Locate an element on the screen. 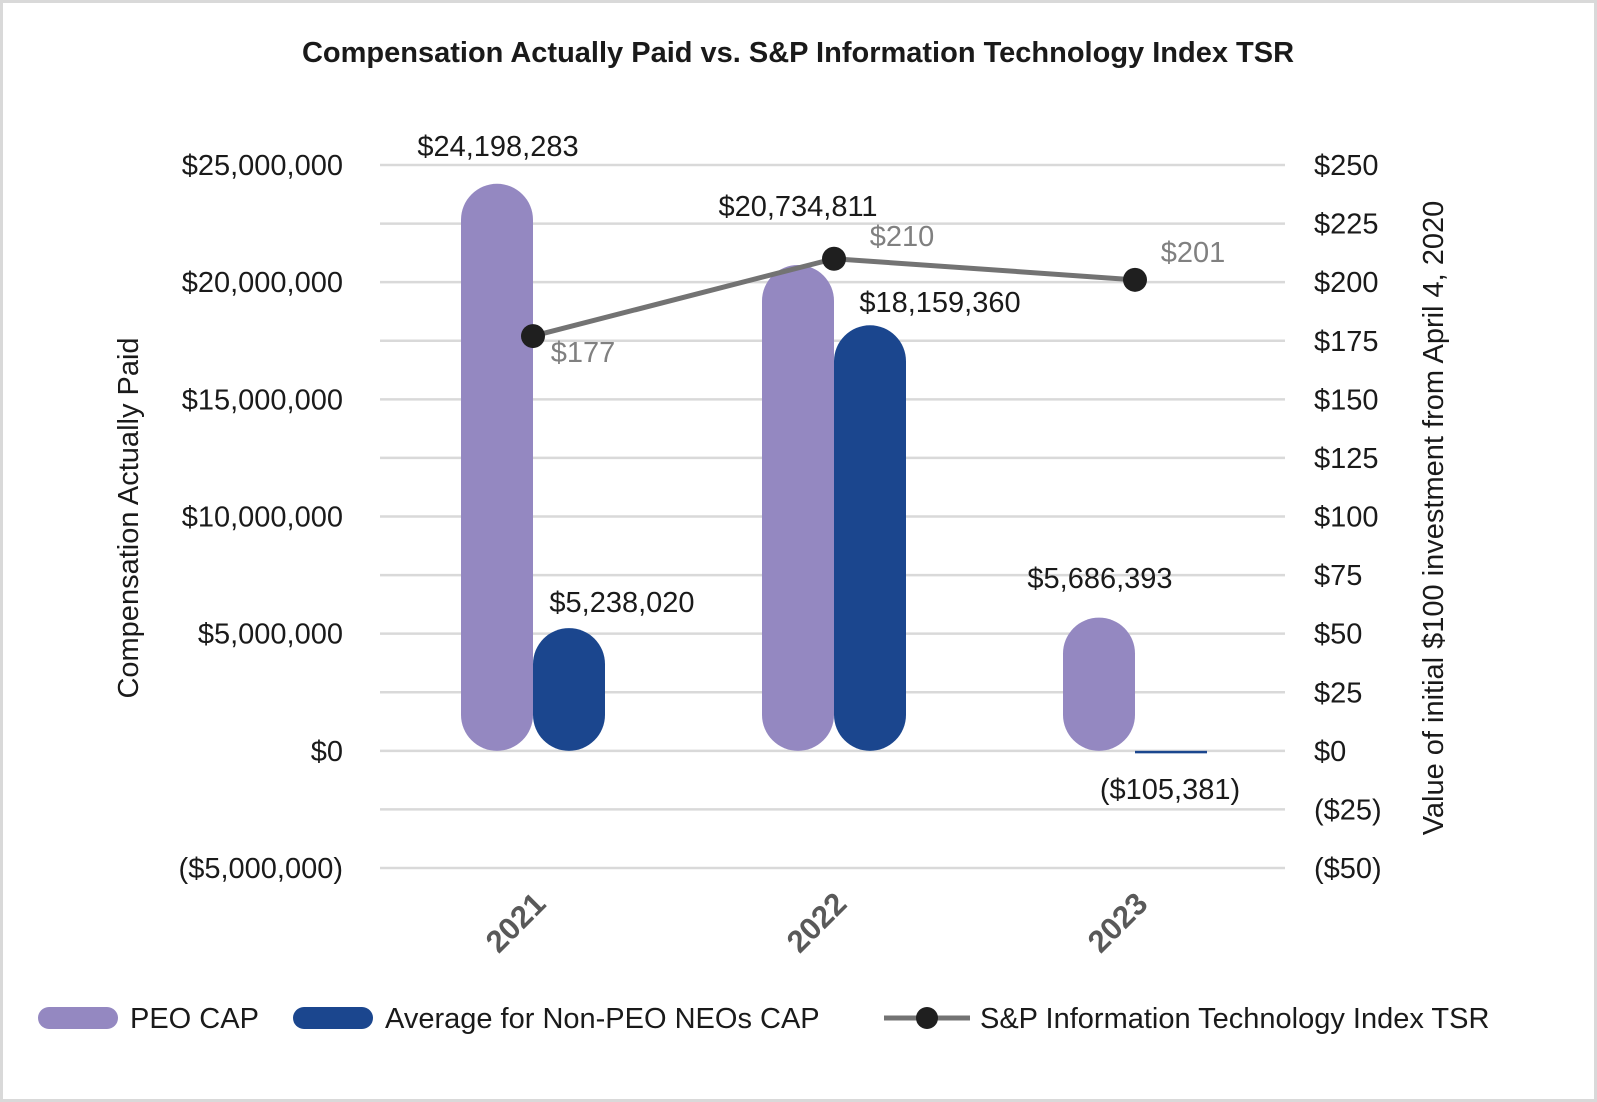  y-tick-label: $0 is located at coordinates (327, 752).